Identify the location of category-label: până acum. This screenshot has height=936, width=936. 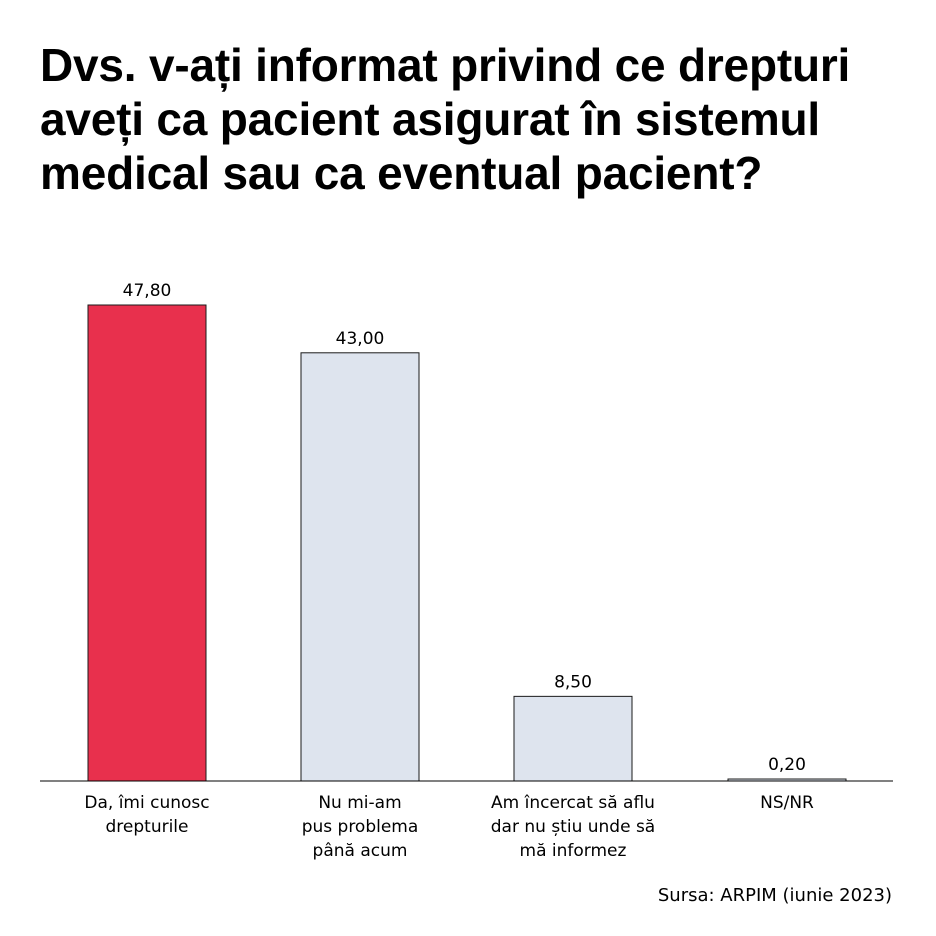
(360, 851).